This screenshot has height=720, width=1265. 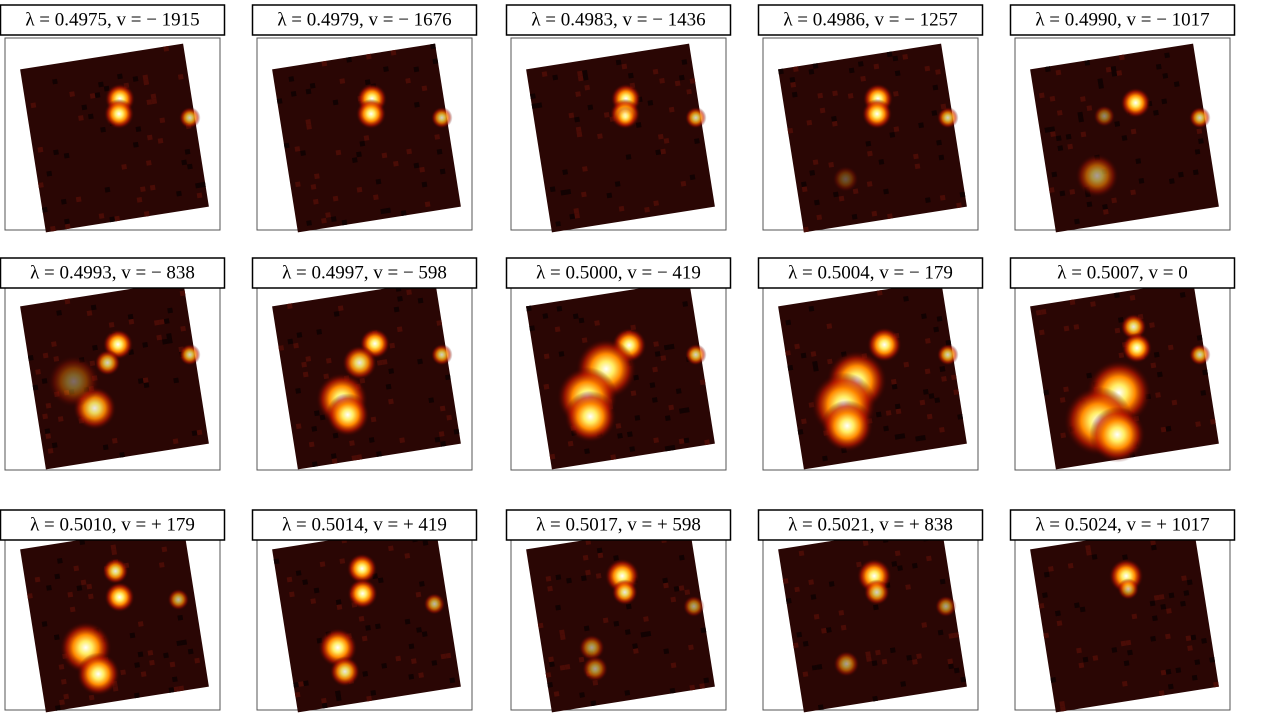 What do you see at coordinates (364, 272) in the screenshot?
I see `panel-label: λ = 0.4997, v = − 598` at bounding box center [364, 272].